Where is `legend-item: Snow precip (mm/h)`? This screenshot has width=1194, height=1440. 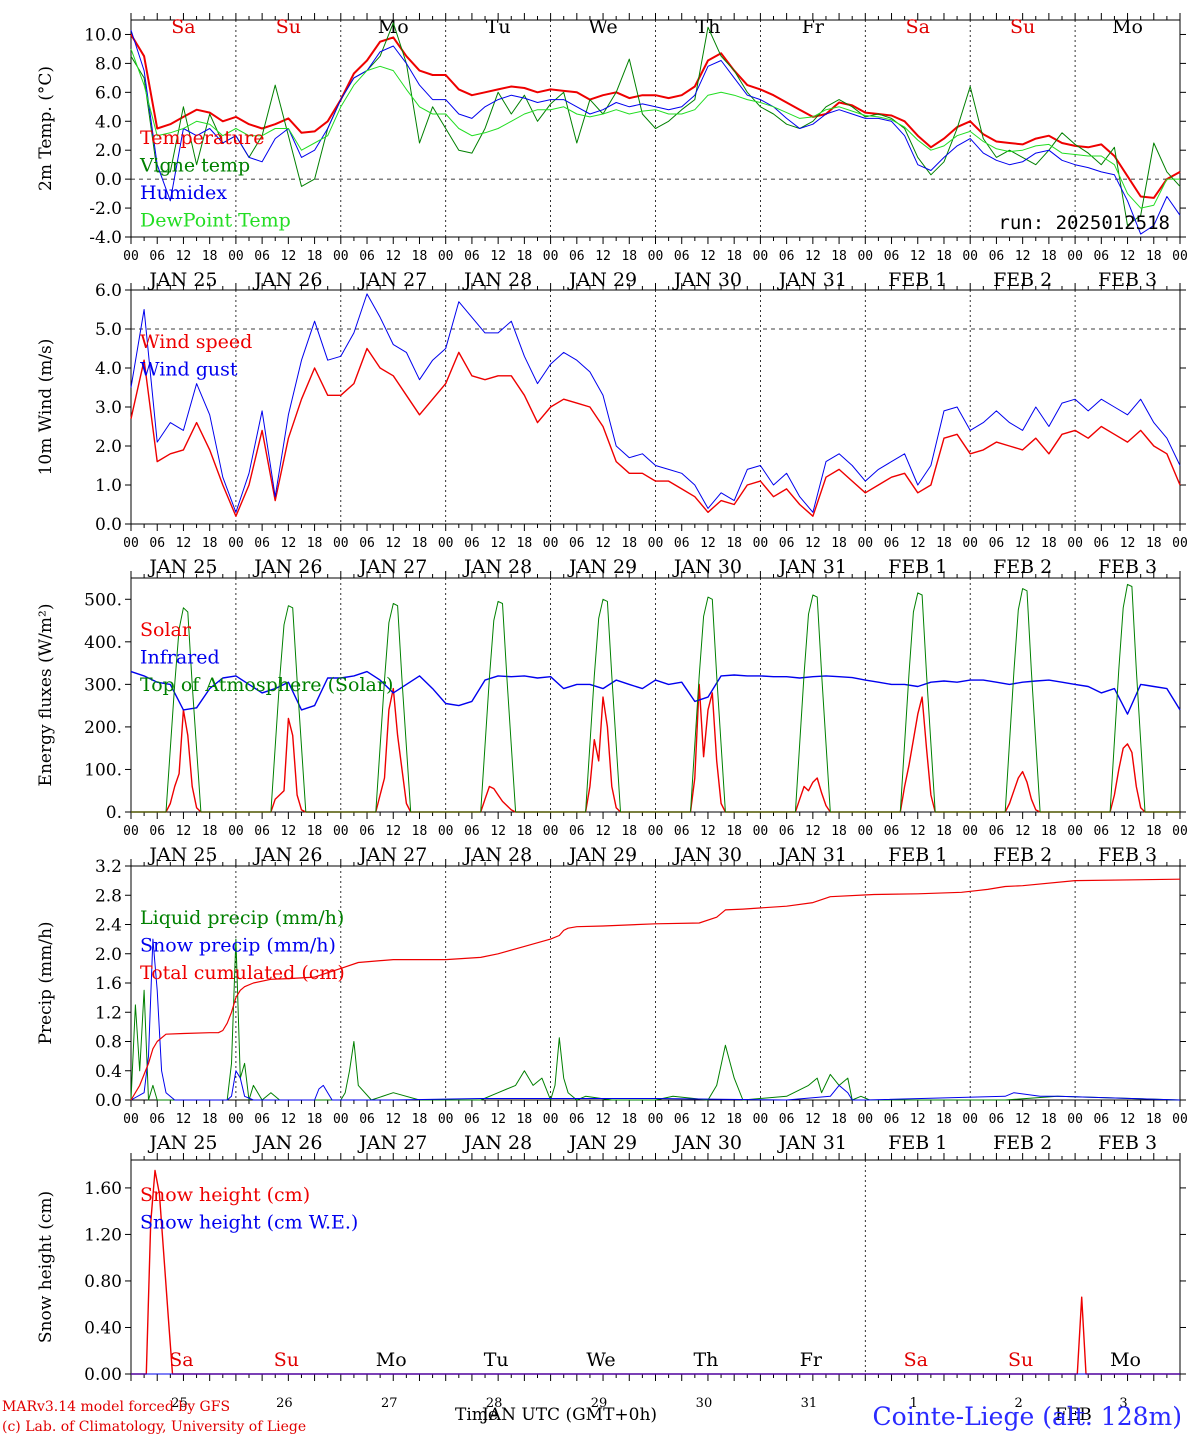 legend-item: Snow precip (mm/h) is located at coordinates (238, 946).